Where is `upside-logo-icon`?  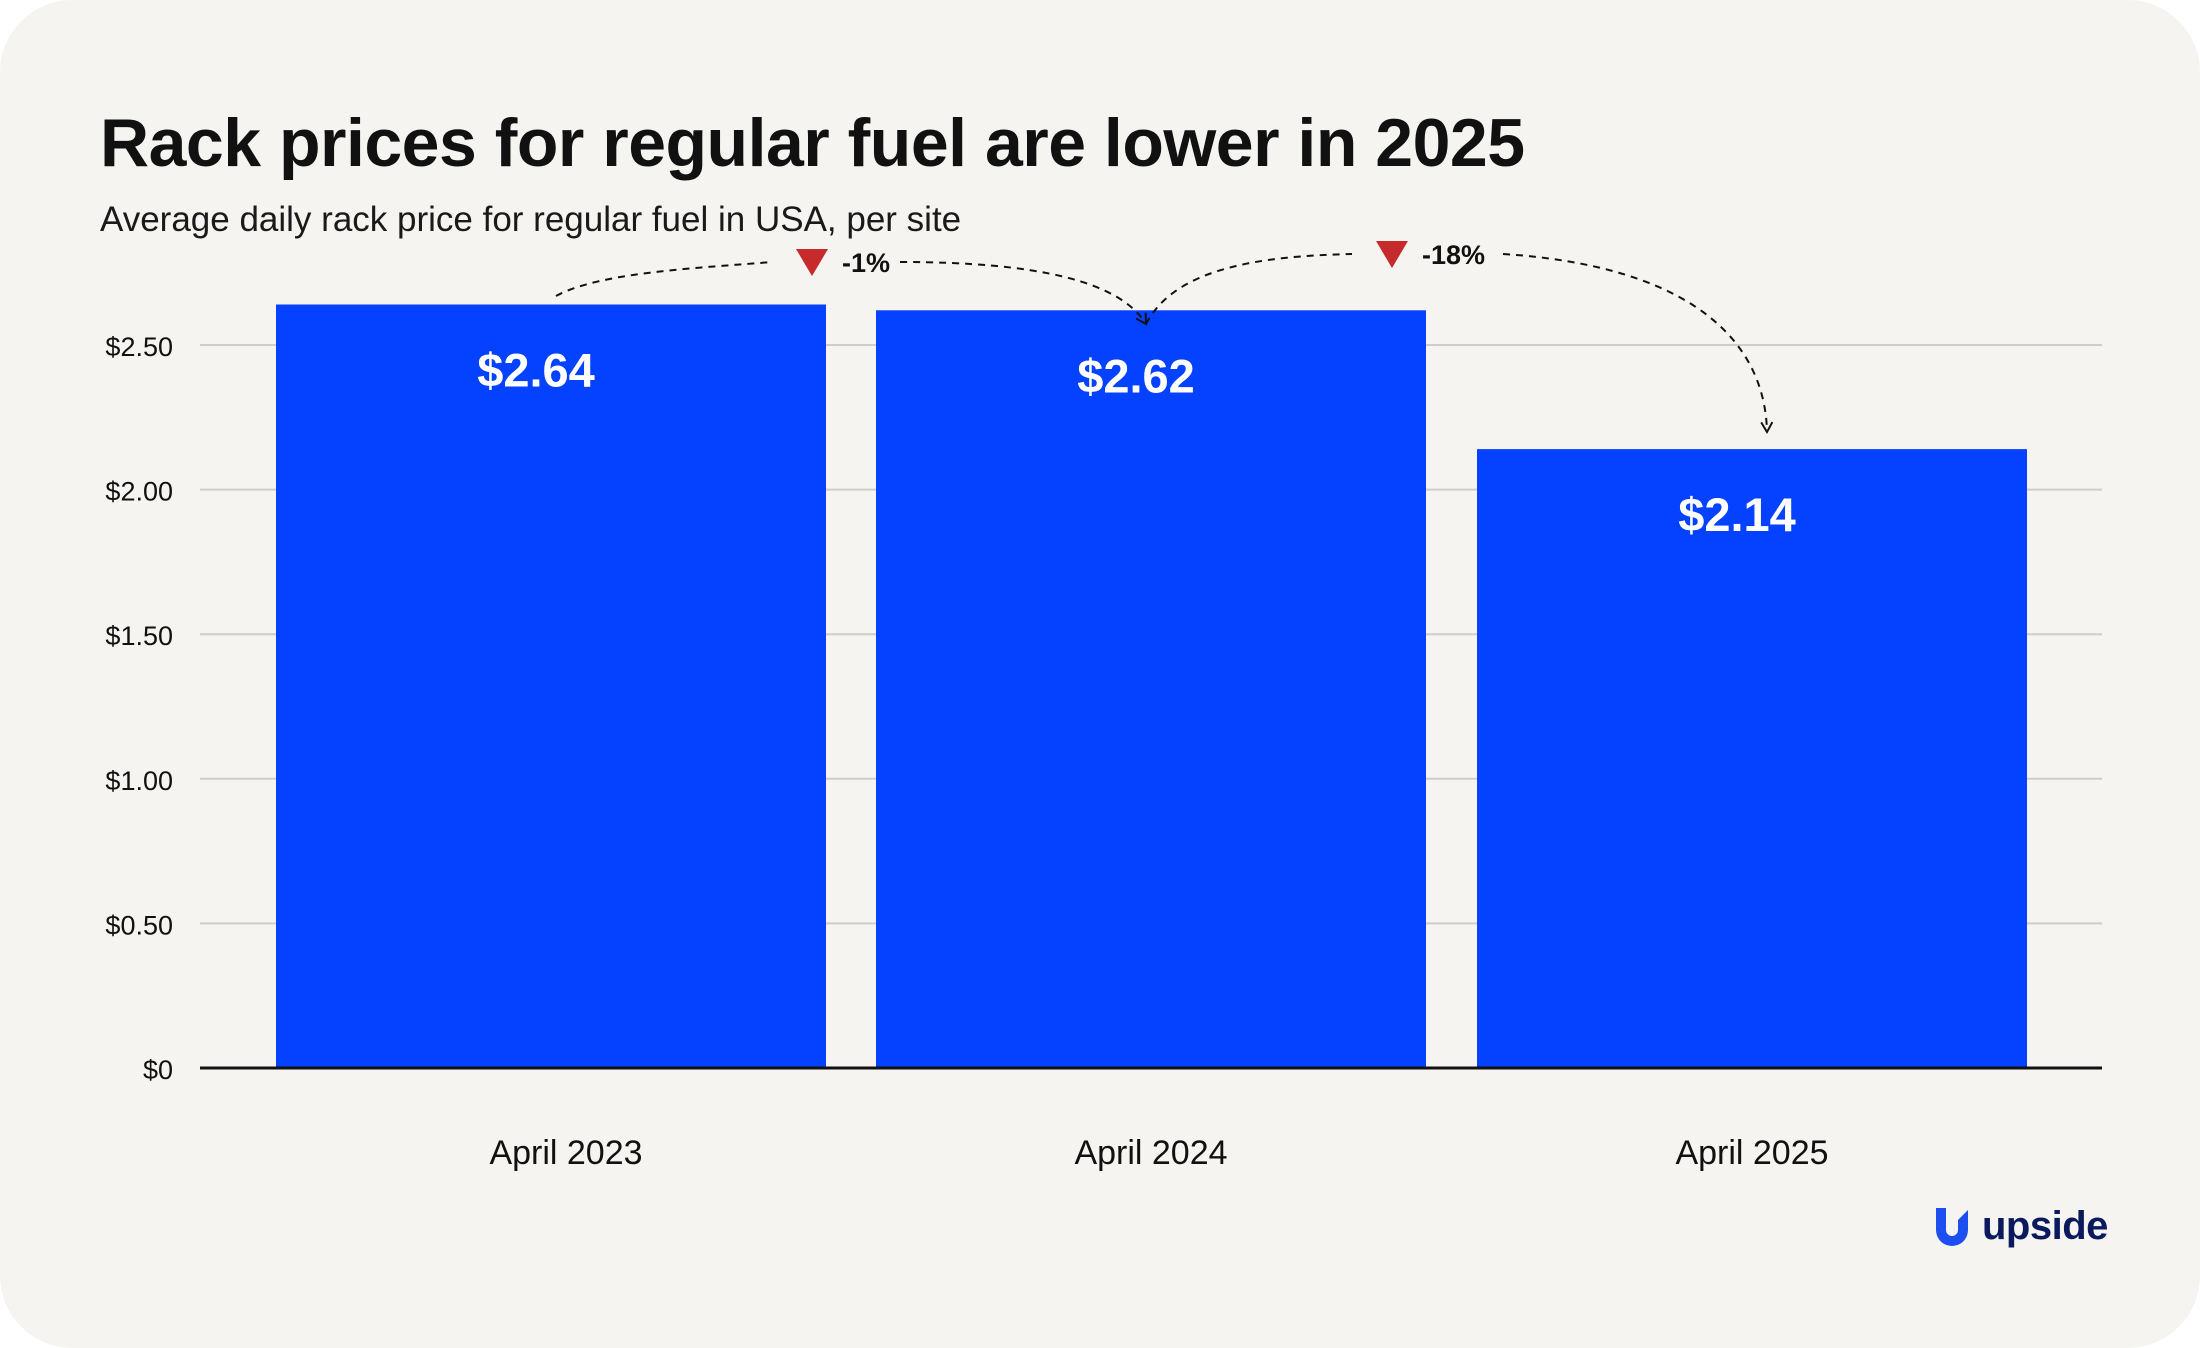 upside-logo-icon is located at coordinates (1952, 1226).